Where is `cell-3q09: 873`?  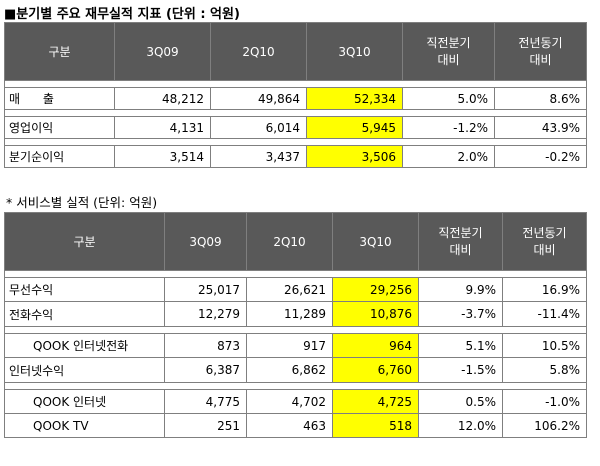
cell-3q09: 873 is located at coordinates (205, 345).